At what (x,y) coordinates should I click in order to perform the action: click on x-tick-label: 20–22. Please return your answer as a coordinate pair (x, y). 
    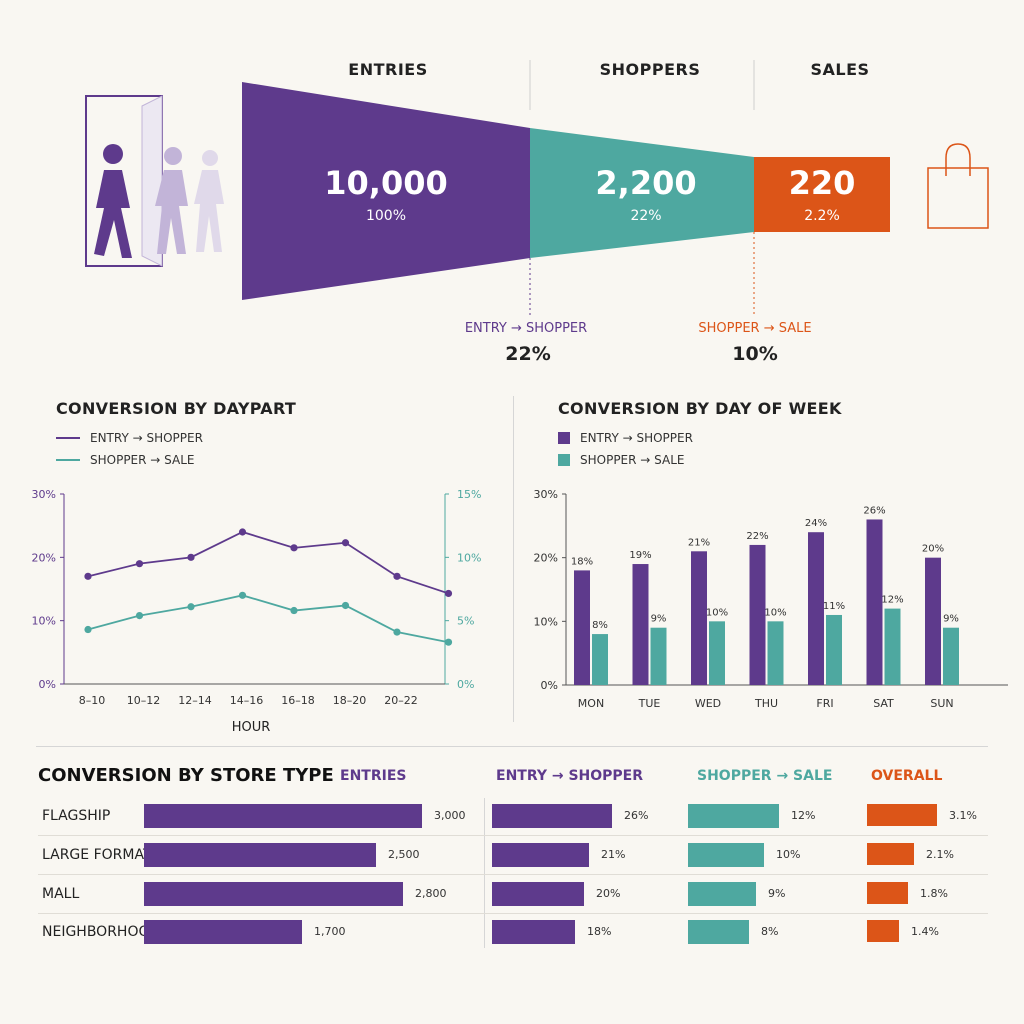
    Looking at the image, I should click on (401, 700).